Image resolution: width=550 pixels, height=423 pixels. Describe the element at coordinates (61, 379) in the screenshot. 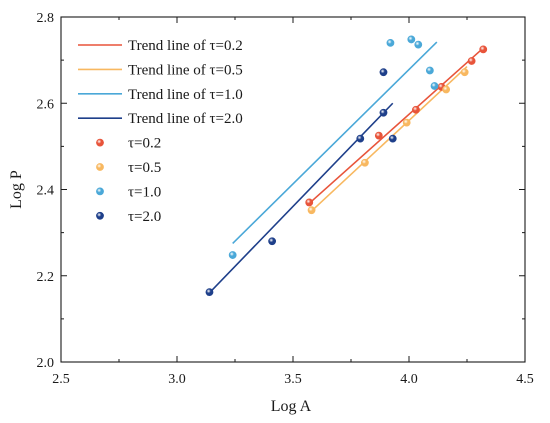

I see `x-tick-label: 2.5` at that location.